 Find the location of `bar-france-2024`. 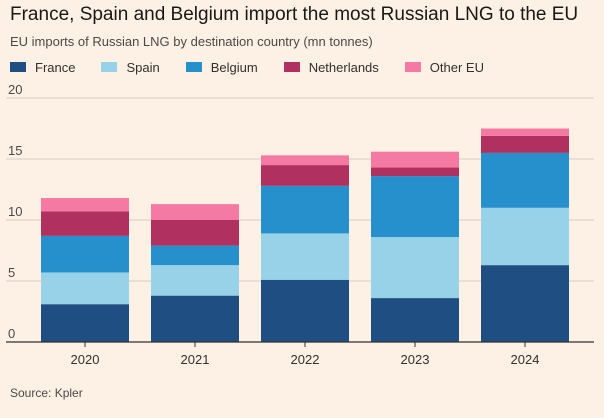

bar-france-2024 is located at coordinates (525, 303).